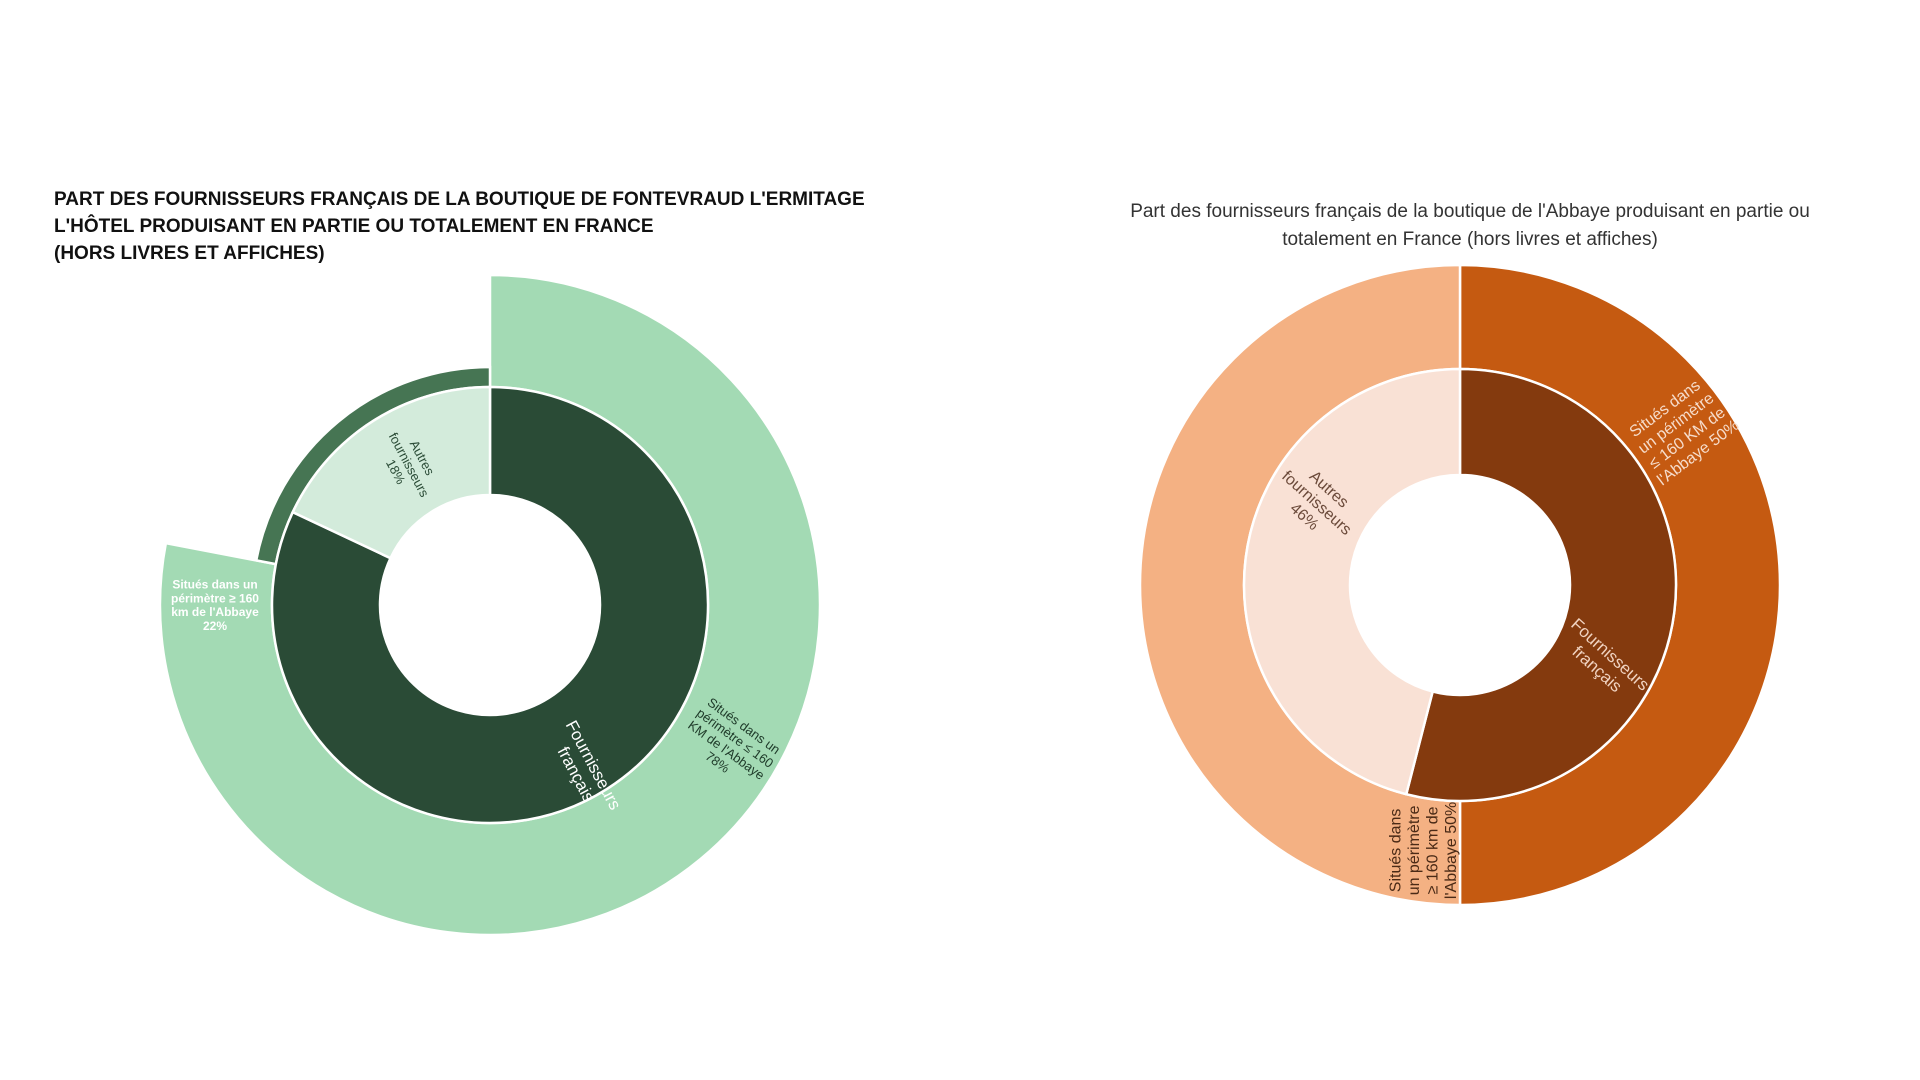 This screenshot has width=1920, height=1080. What do you see at coordinates (189, 253) in the screenshot?
I see `chart-1-title-line: (HORS LIVRES ET AFFICHES)` at bounding box center [189, 253].